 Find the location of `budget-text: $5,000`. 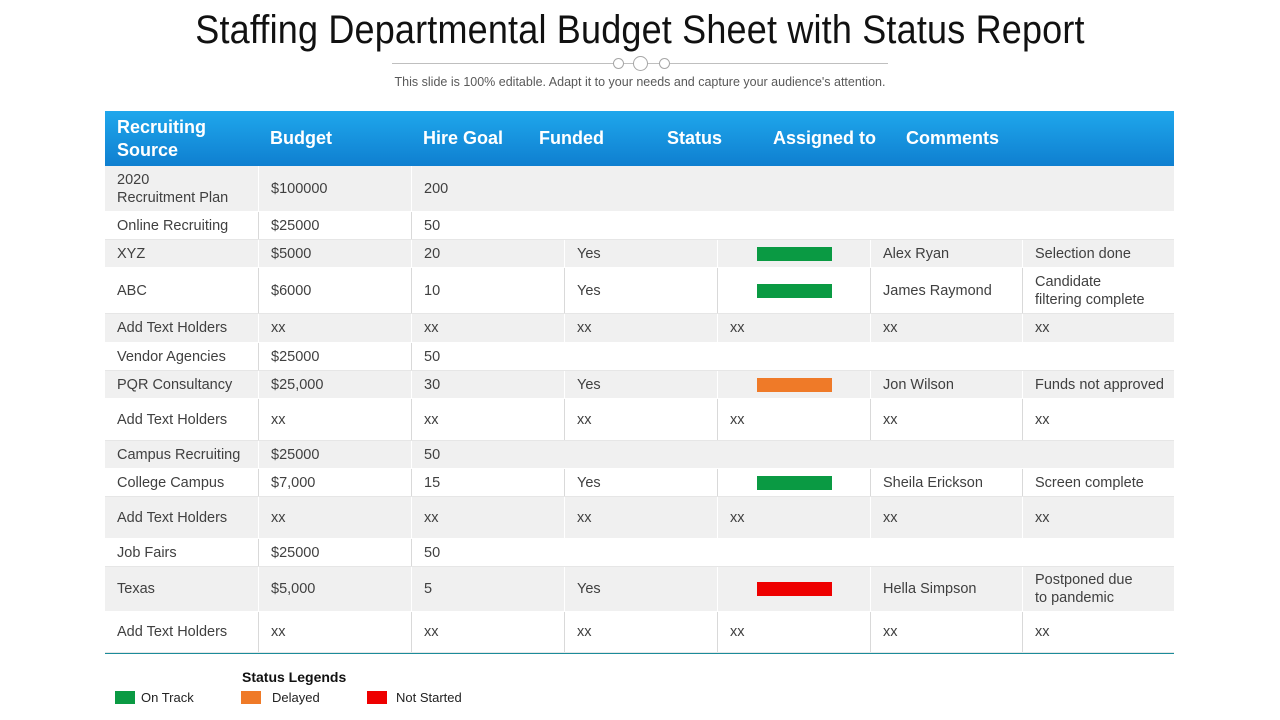

budget-text: $5,000 is located at coordinates (293, 589).